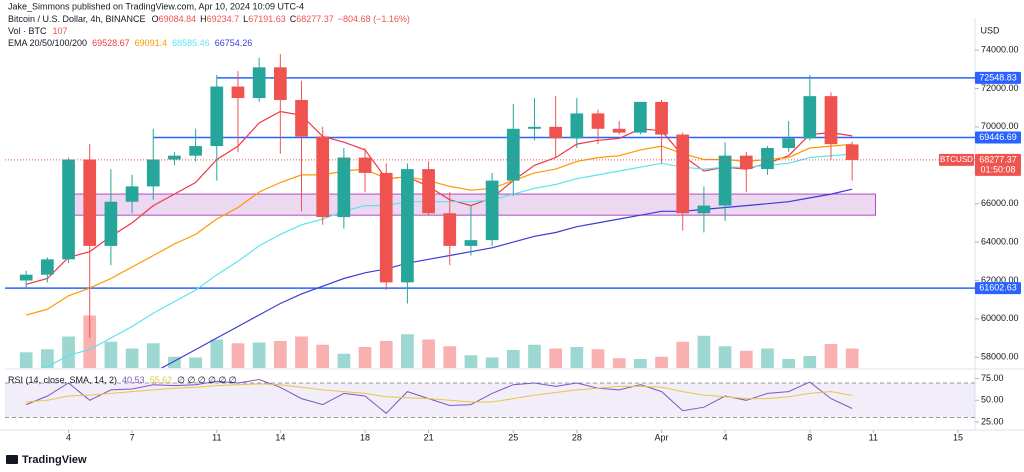 The height and width of the screenshot is (472, 1024). I want to click on countdown: 01:50:08, so click(997, 169).